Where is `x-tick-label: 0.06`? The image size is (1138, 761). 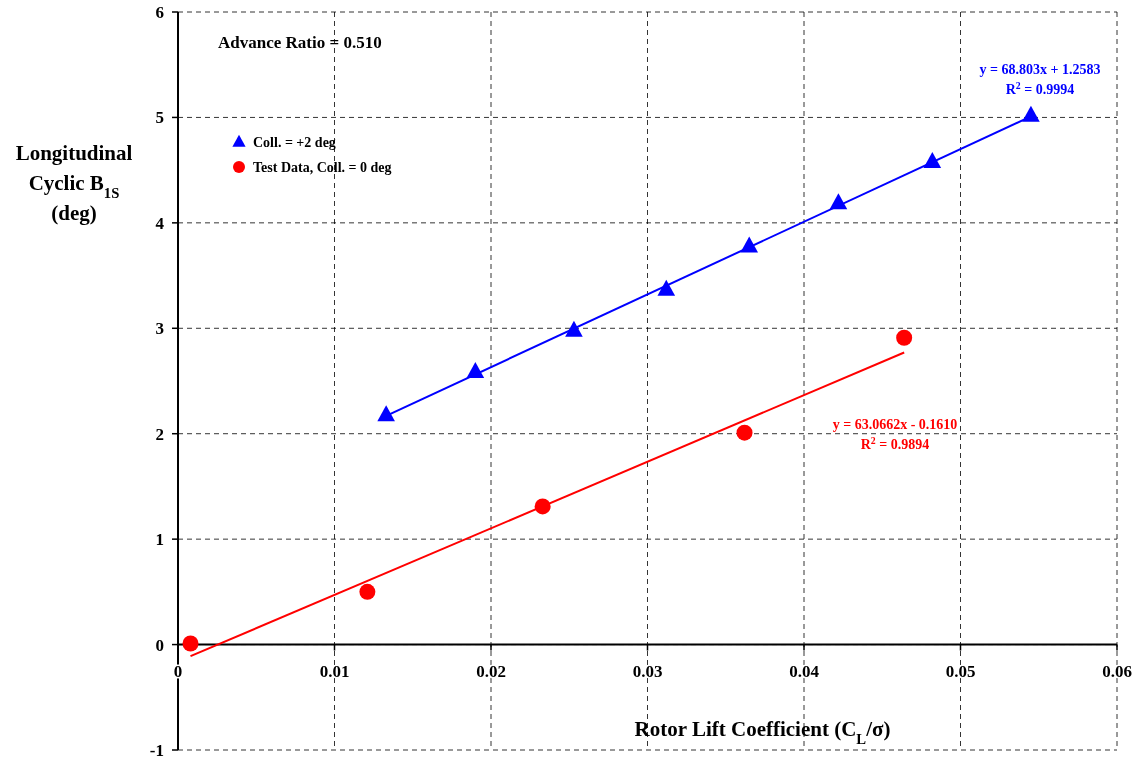
x-tick-label: 0.06 is located at coordinates (1117, 671).